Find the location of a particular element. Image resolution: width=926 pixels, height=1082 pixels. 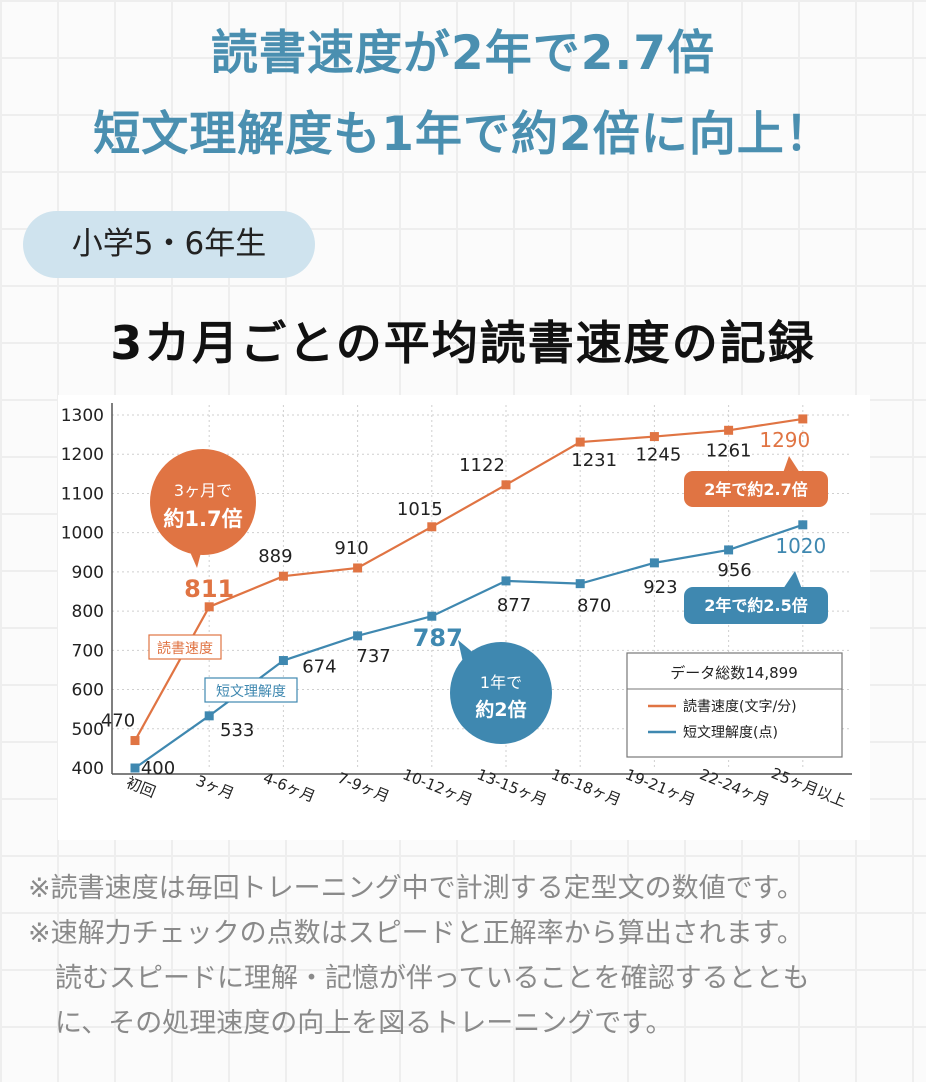

speed-3month-bubble-text: 3ヶ月で is located at coordinates (203, 490).